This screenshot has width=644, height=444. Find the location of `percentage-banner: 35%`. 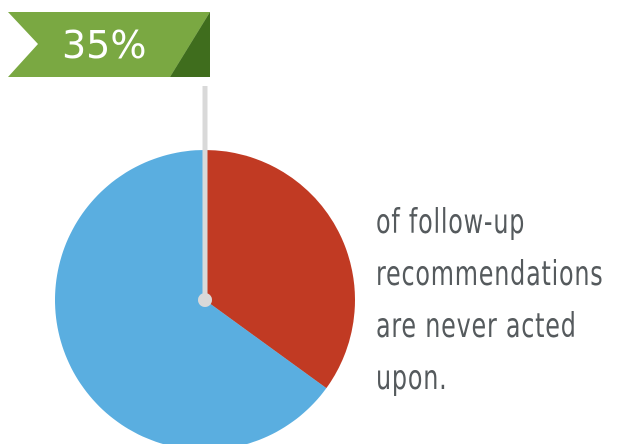

percentage-banner: 35% is located at coordinates (109, 44).